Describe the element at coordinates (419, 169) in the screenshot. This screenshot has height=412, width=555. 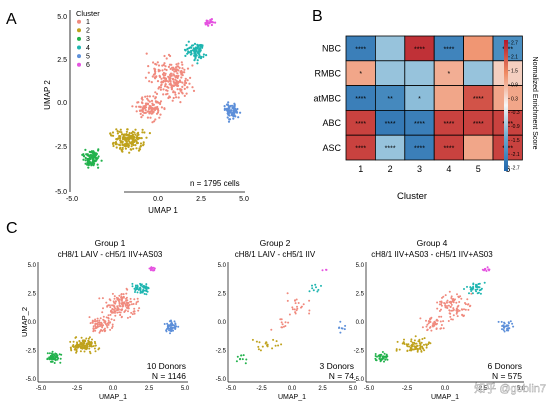
I see `heatmap-column-label: 3` at that location.